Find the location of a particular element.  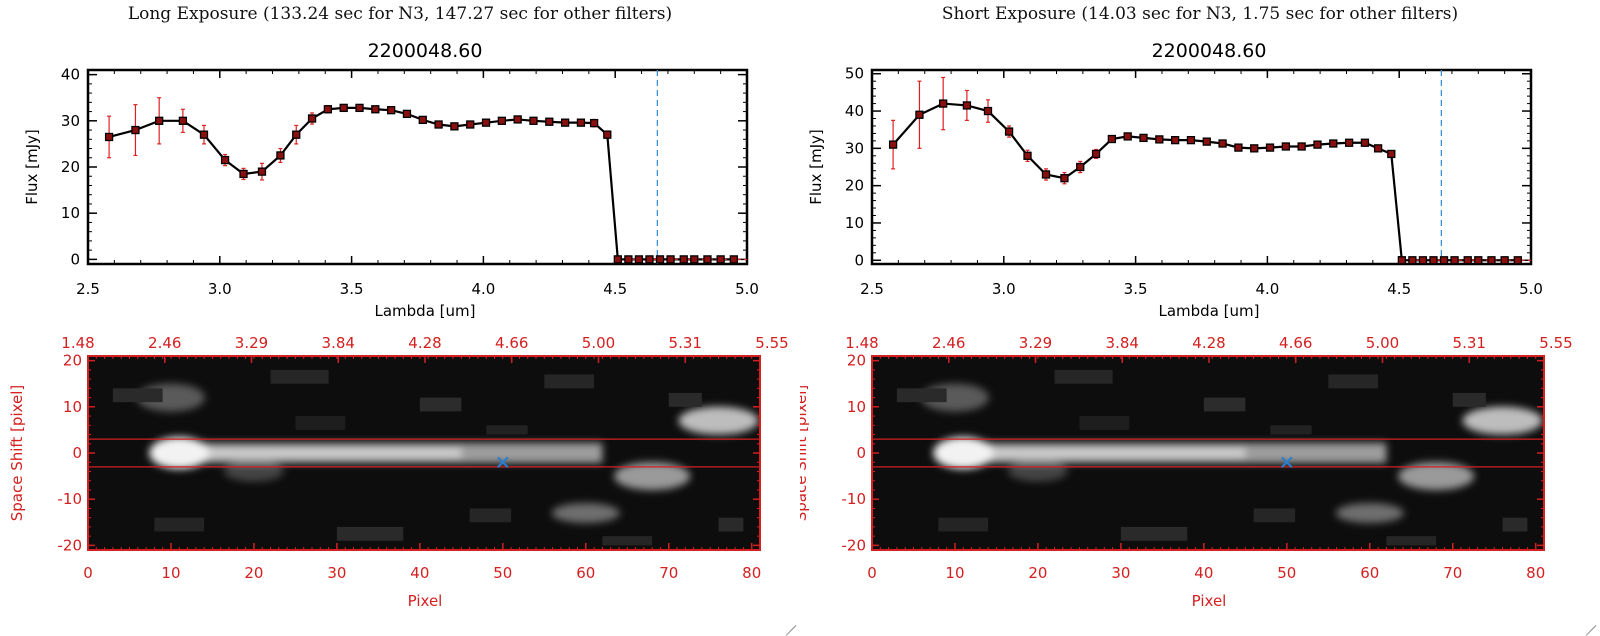

short-image-xlabel: Pixel is located at coordinates (1209, 601).